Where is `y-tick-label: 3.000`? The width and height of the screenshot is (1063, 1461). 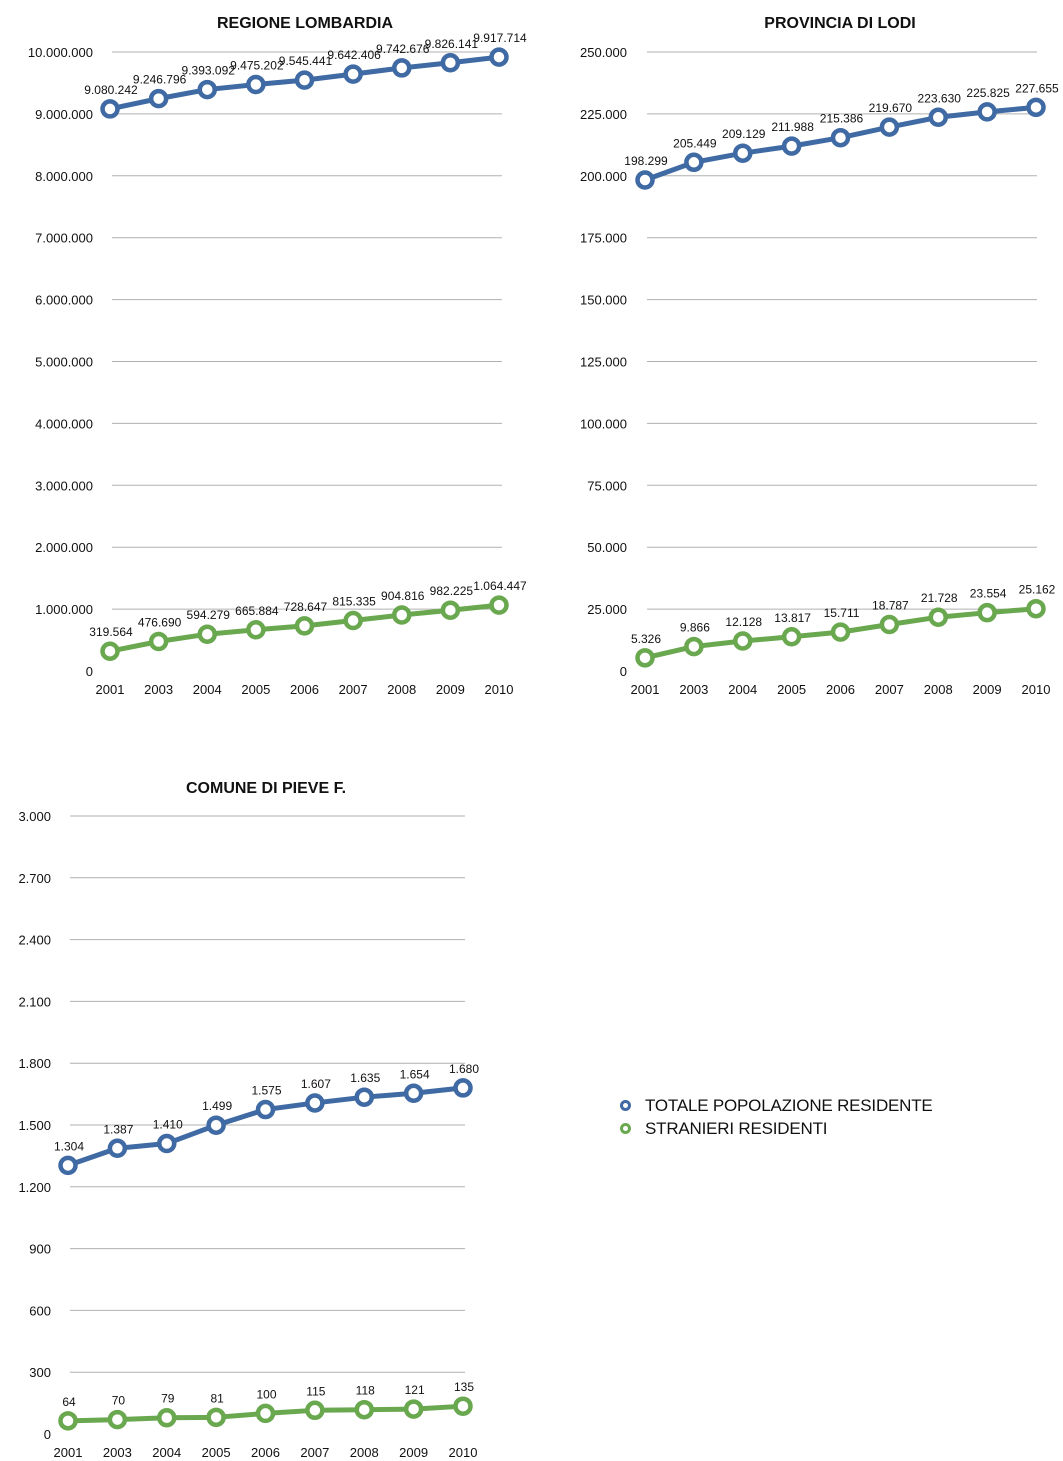
y-tick-label: 3.000 is located at coordinates (34, 816).